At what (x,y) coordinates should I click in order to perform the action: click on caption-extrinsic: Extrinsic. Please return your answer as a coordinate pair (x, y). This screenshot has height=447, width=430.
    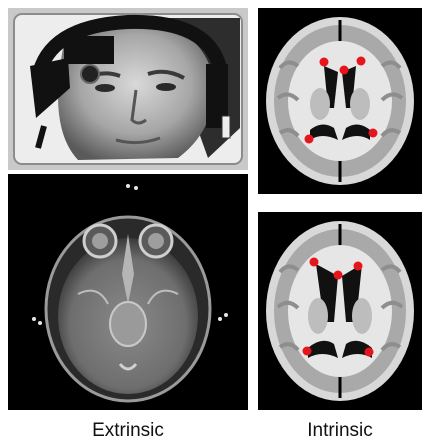
    Looking at the image, I should click on (128, 430).